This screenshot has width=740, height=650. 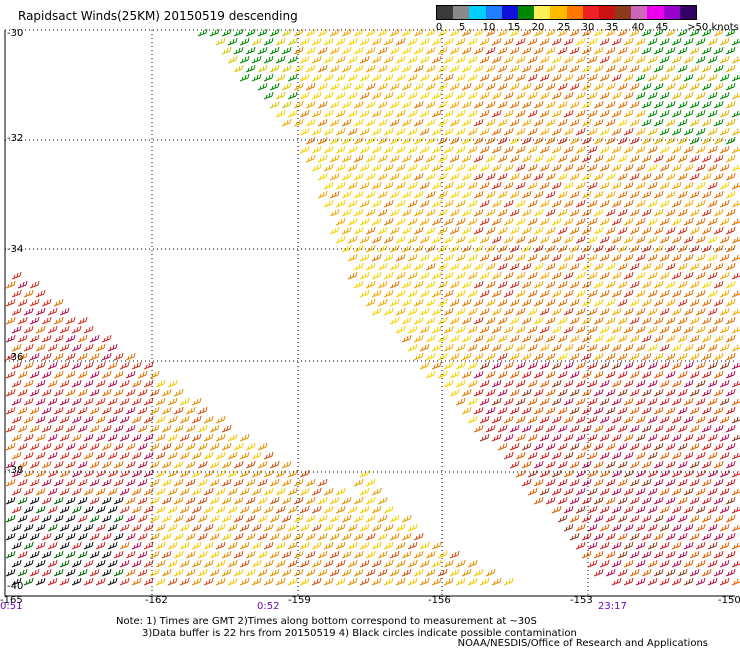 I want to click on time-labels: 0:51 0:52 23:17, so click(x=313, y=606).